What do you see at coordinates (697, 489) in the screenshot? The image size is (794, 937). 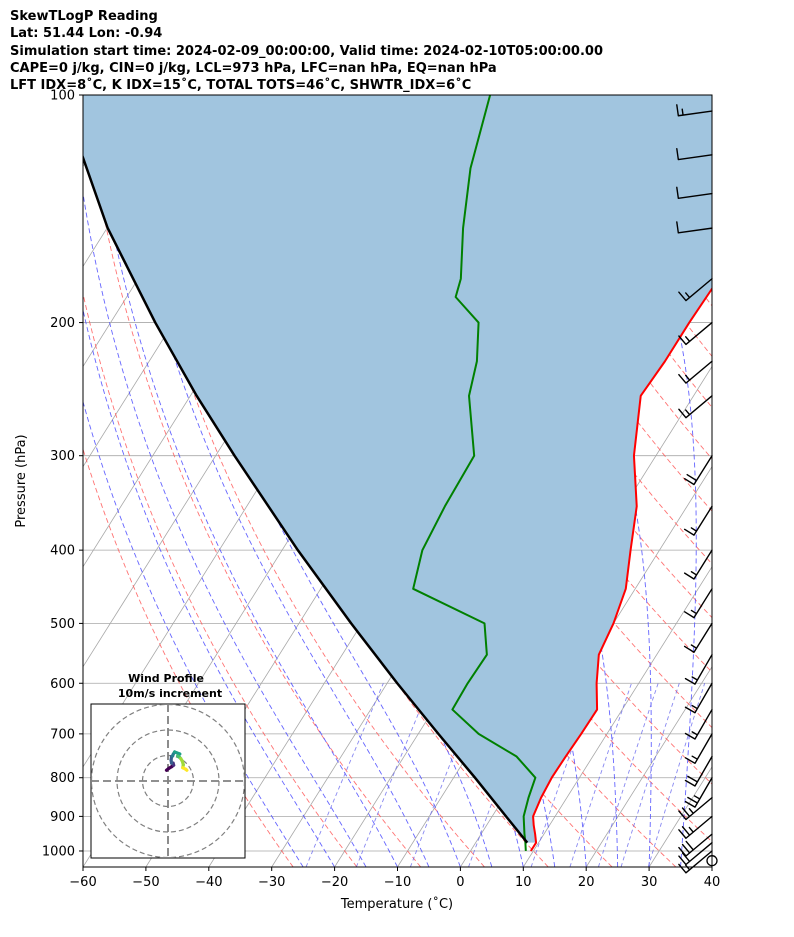 I see `wind-barbs` at bounding box center [697, 489].